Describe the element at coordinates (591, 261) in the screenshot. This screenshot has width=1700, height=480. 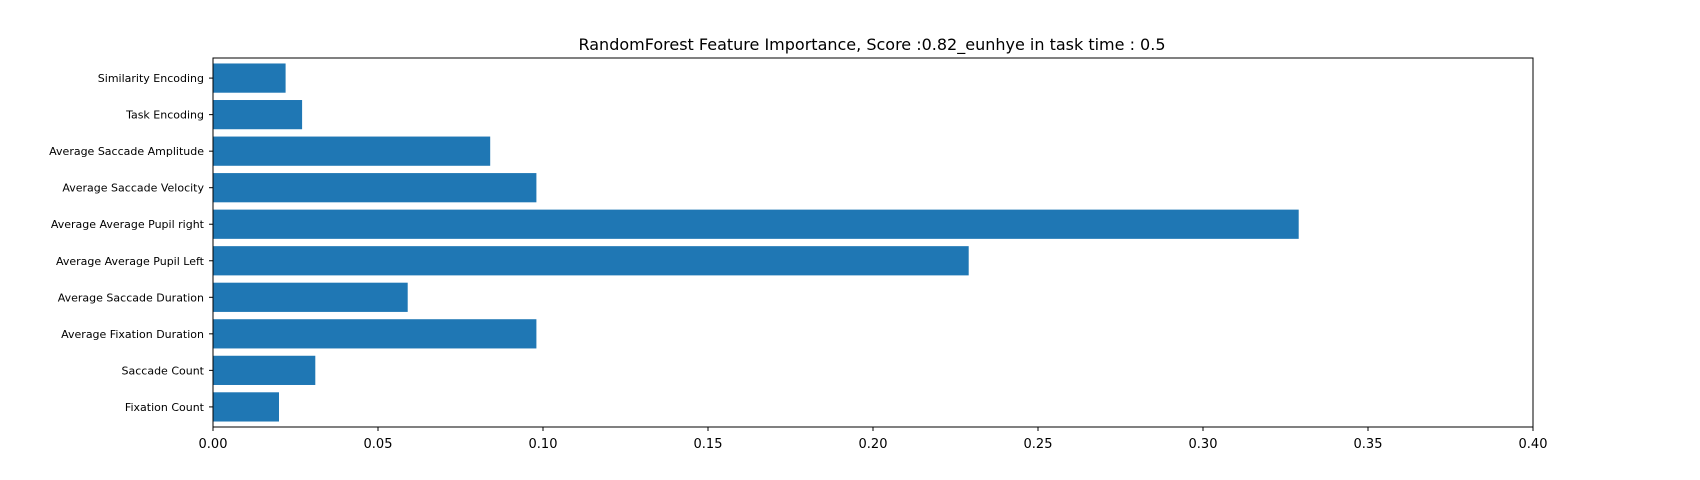
I see `bar-average-average-pupil-left` at that location.